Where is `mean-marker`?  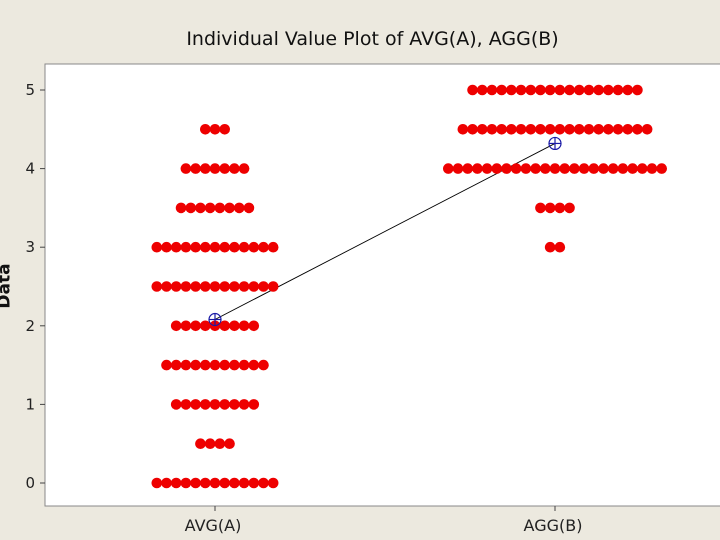 mean-marker is located at coordinates (555, 143).